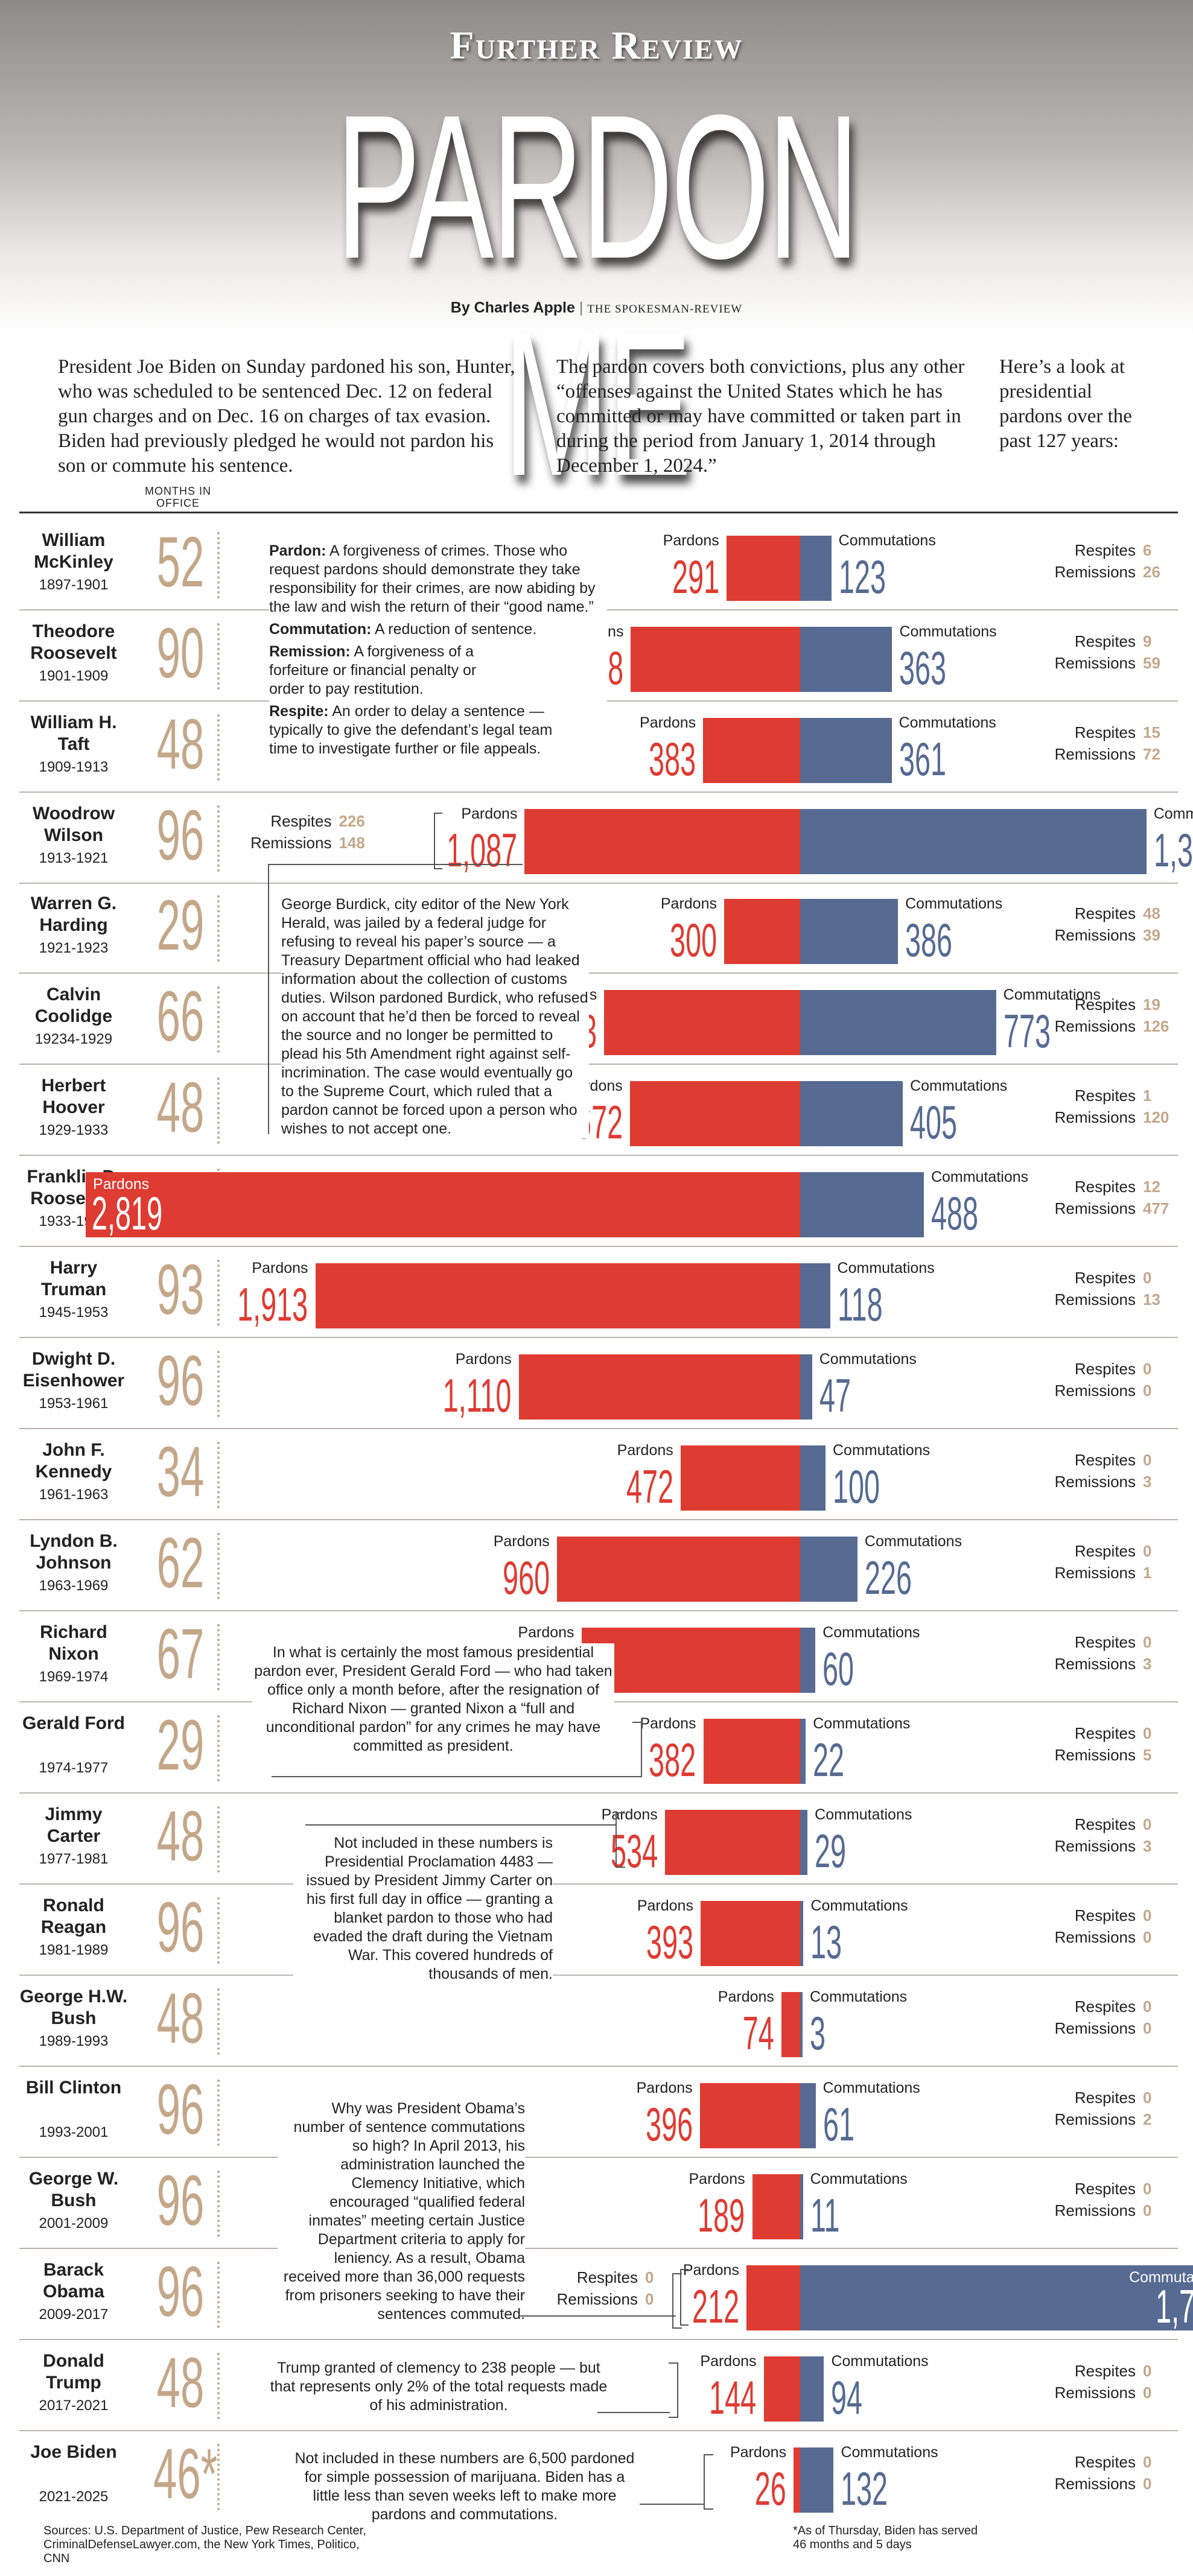 The width and height of the screenshot is (1193, 2576). Describe the element at coordinates (1147, 1846) in the screenshot. I see `remissions-value: 3` at that location.